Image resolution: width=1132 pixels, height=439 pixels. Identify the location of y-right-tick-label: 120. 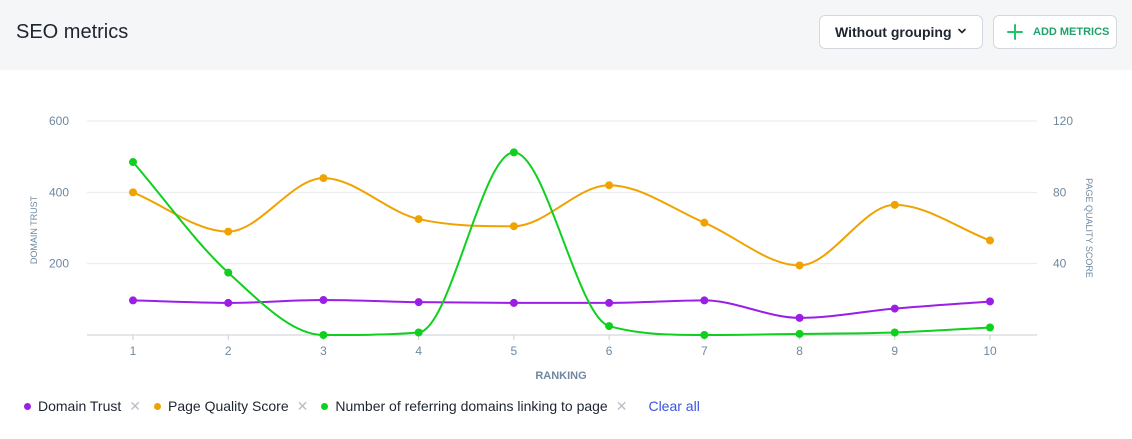
(1063, 121).